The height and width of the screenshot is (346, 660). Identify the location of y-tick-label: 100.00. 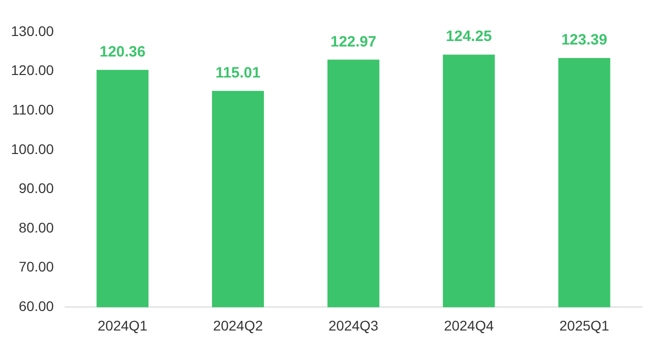
(32, 148).